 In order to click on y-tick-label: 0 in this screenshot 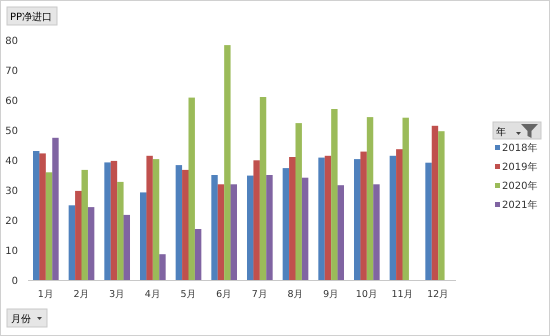, I will do `click(15, 281)`.